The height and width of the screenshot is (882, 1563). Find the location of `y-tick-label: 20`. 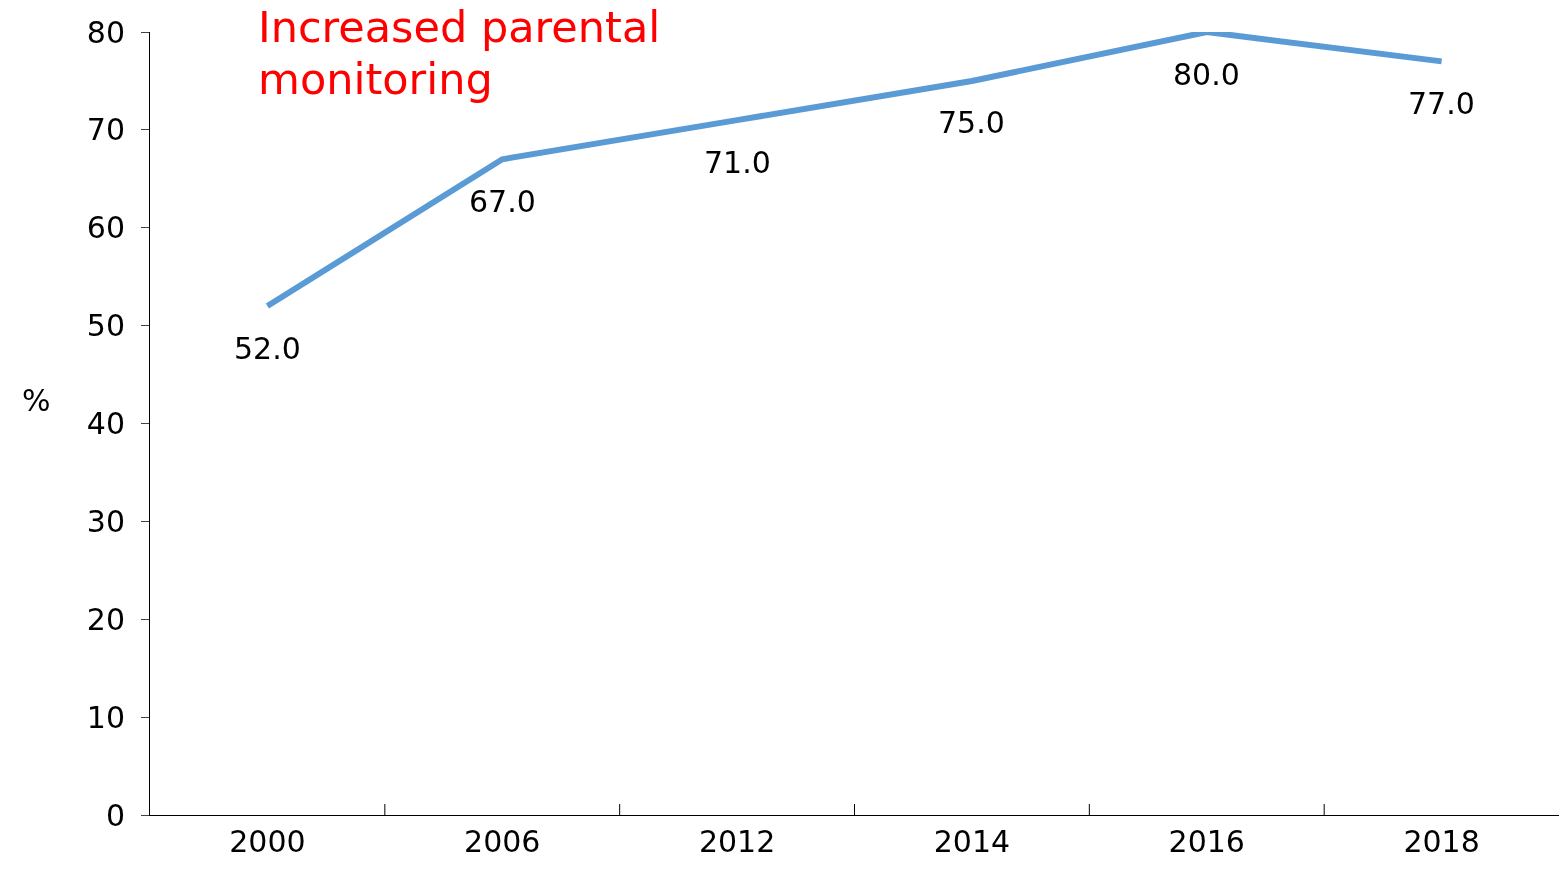

y-tick-label: 20 is located at coordinates (105, 619).